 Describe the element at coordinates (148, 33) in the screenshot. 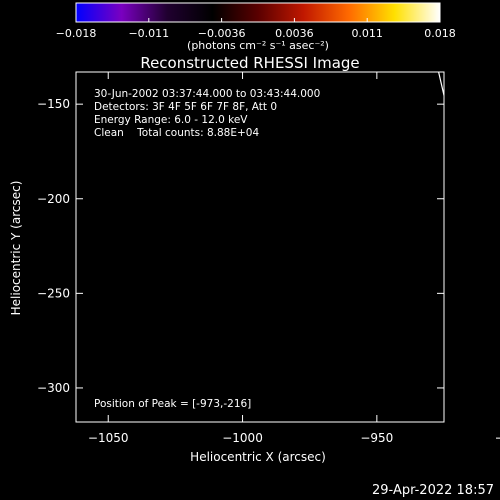

I see `colorbar-tick-label: −0.011` at that location.